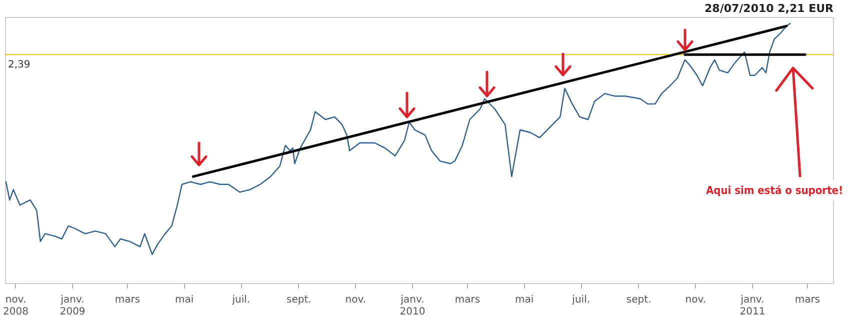  What do you see at coordinates (73, 306) in the screenshot?
I see `x-tick-label: janv. 2009` at bounding box center [73, 306].